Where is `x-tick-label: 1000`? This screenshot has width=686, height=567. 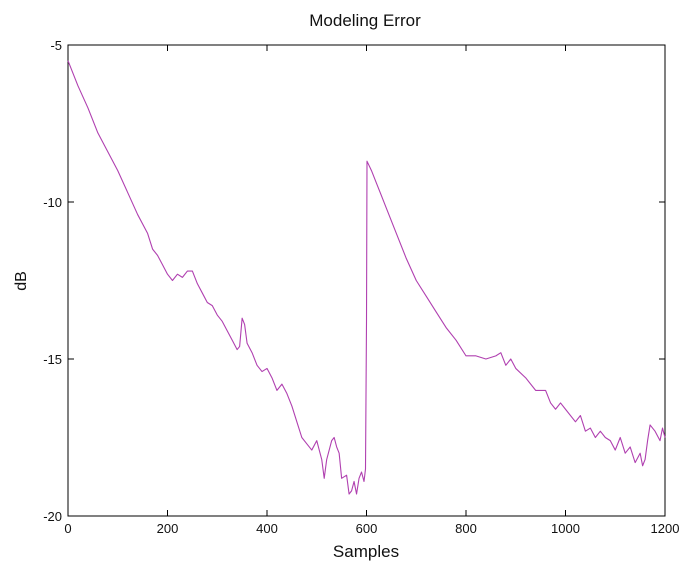 x-tick-label: 1000 is located at coordinates (565, 528).